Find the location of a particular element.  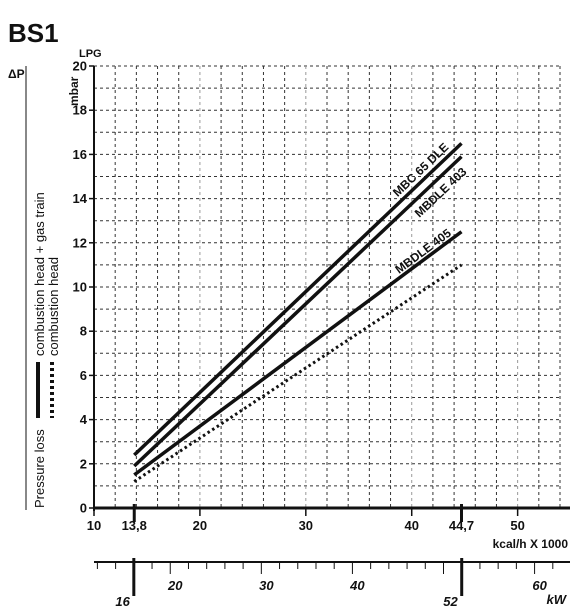

y-tick-label: 4 is located at coordinates (84, 419).